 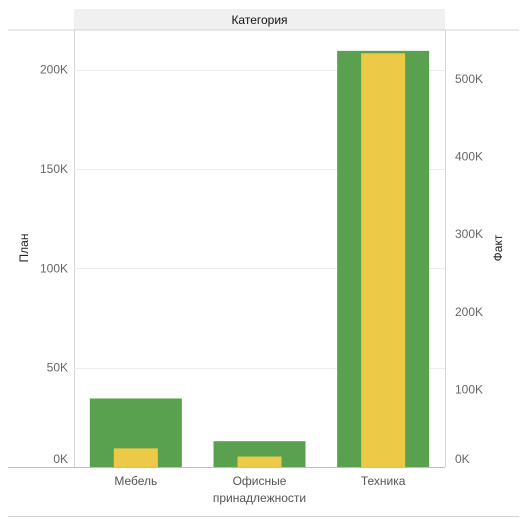 What do you see at coordinates (469, 79) in the screenshot?
I see `right-tick-label: 500K` at bounding box center [469, 79].